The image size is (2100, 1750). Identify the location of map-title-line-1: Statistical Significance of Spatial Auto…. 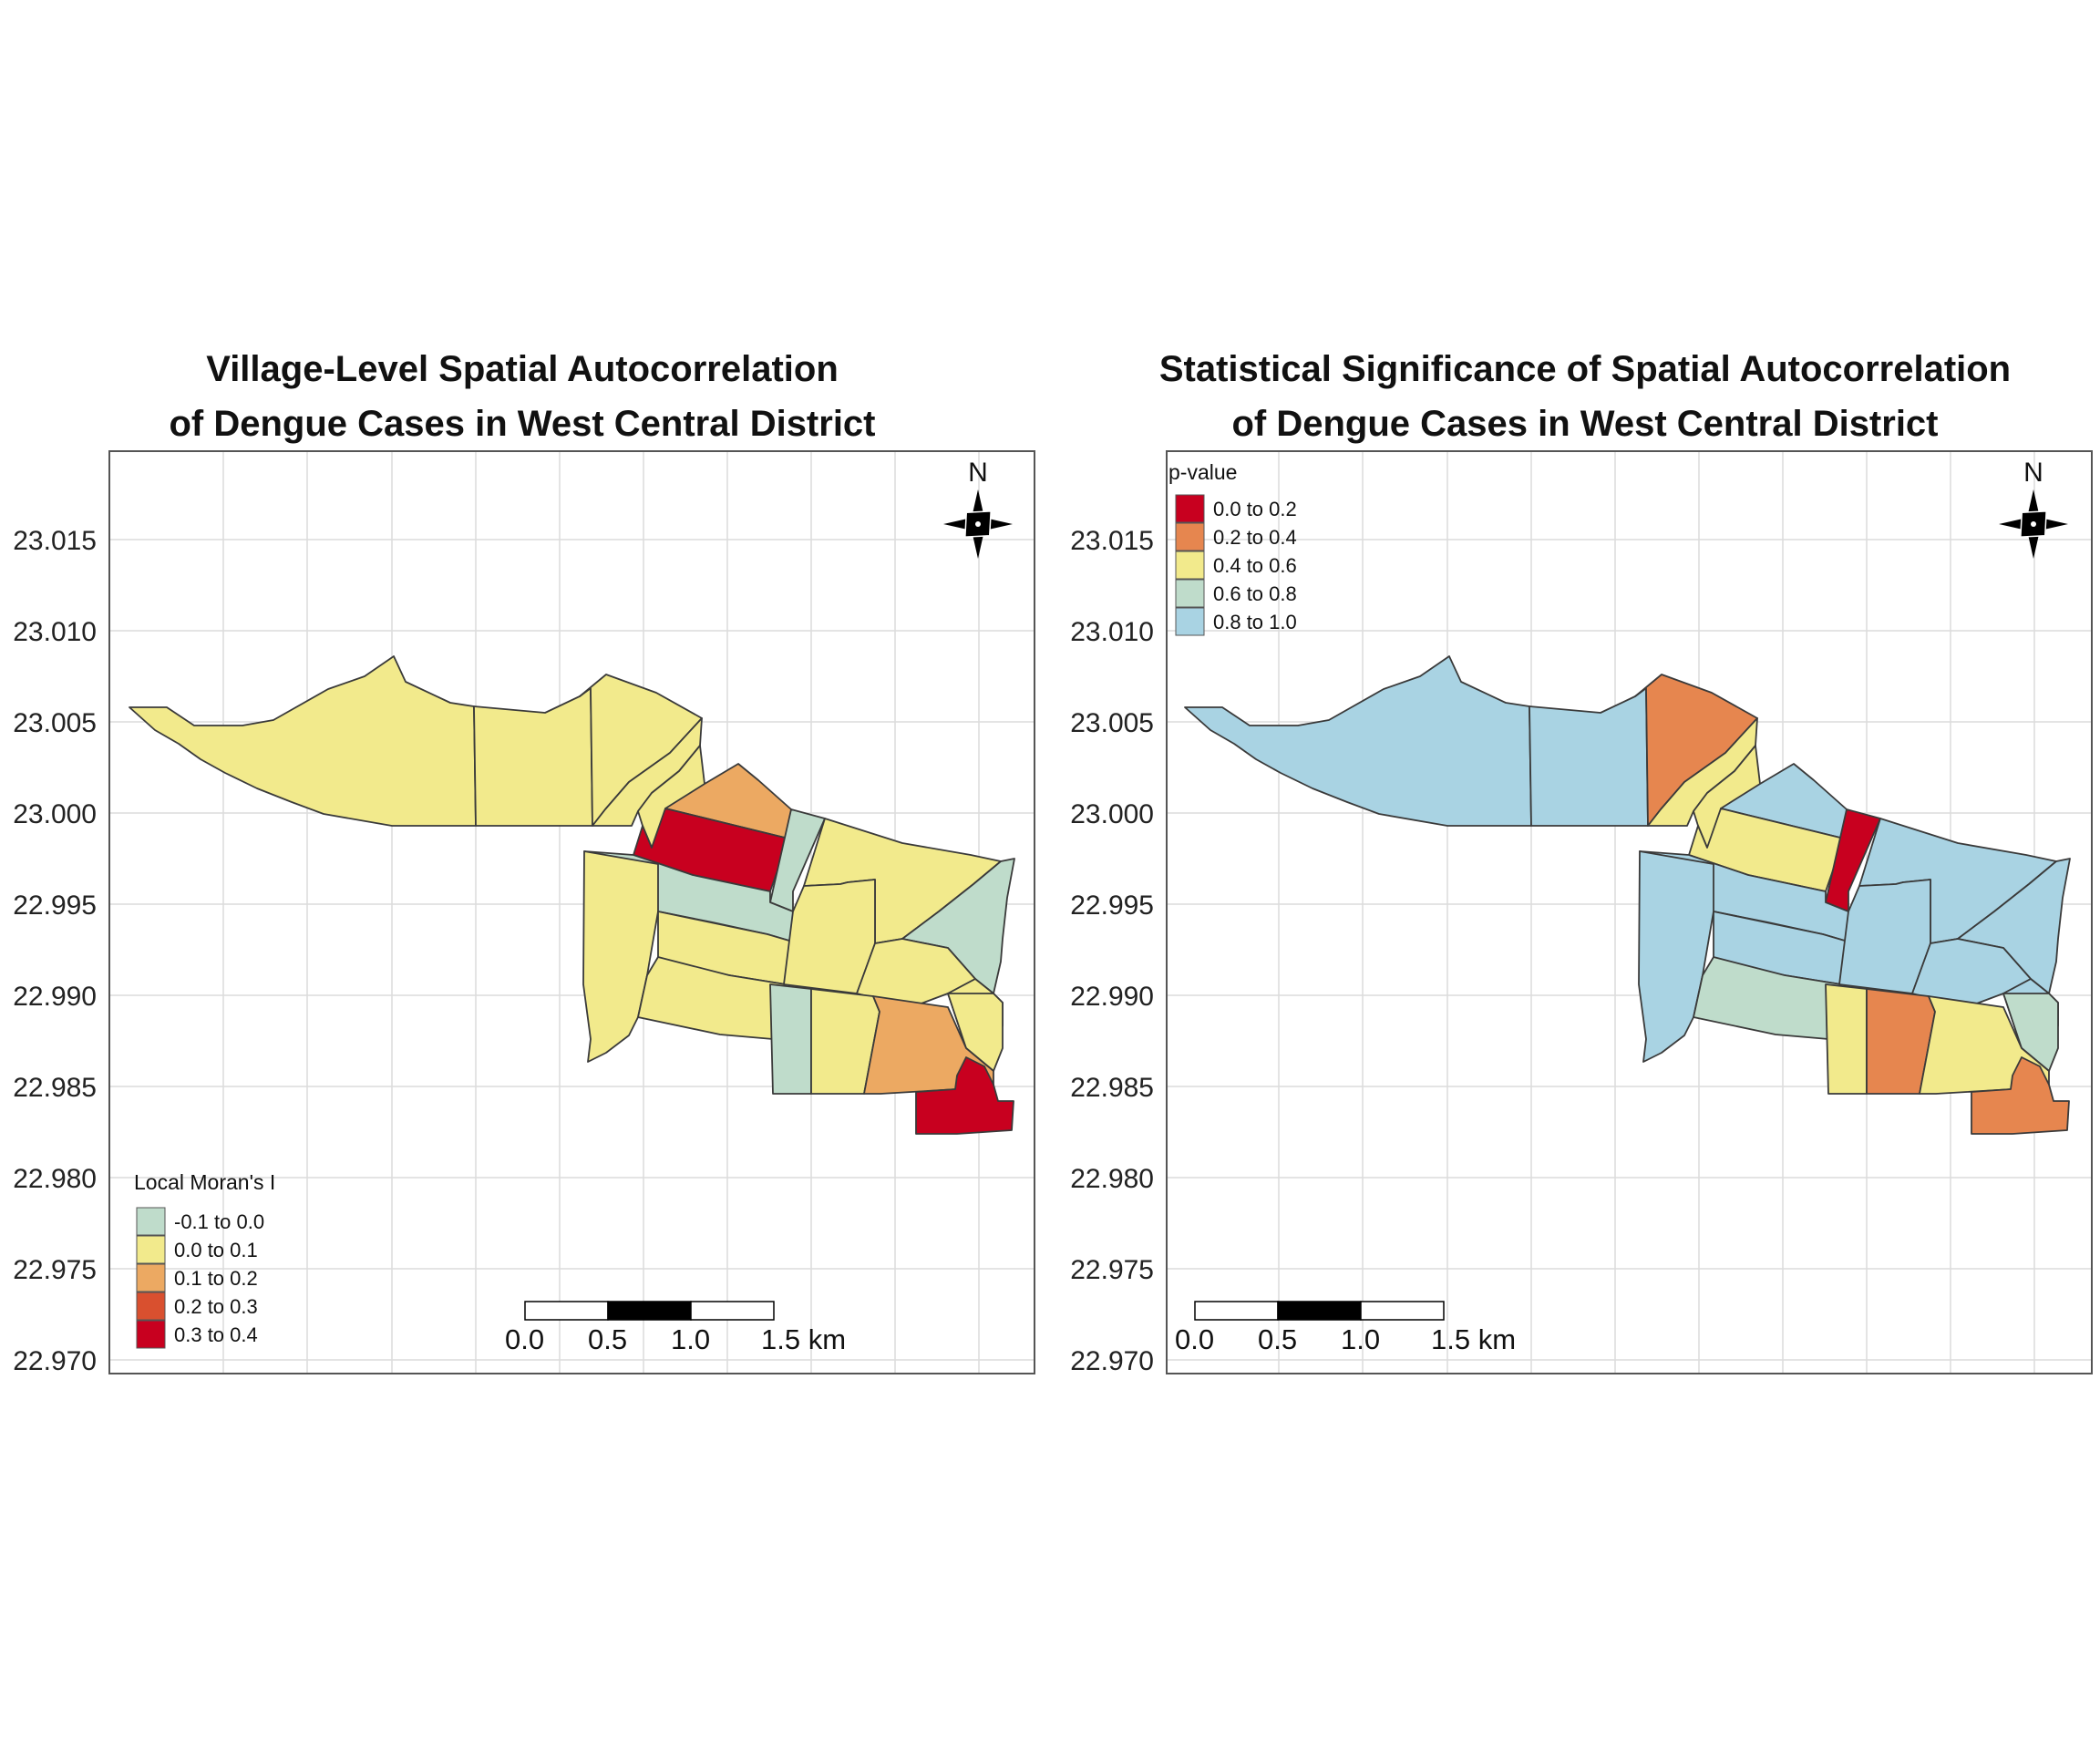
(1585, 369).